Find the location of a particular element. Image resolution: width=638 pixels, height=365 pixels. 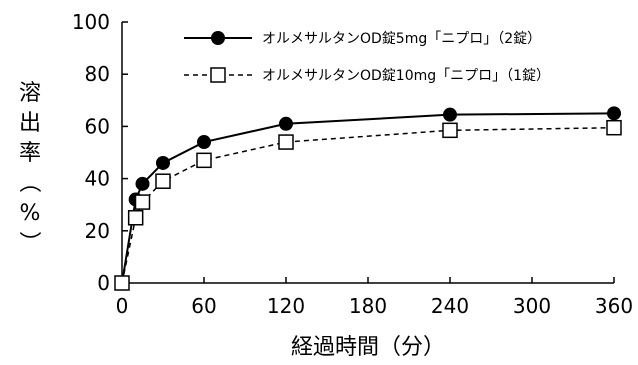

legend-label-series-2: オルメサルタンOD錠10mg「ニプロ」（1錠） is located at coordinates (406, 76).